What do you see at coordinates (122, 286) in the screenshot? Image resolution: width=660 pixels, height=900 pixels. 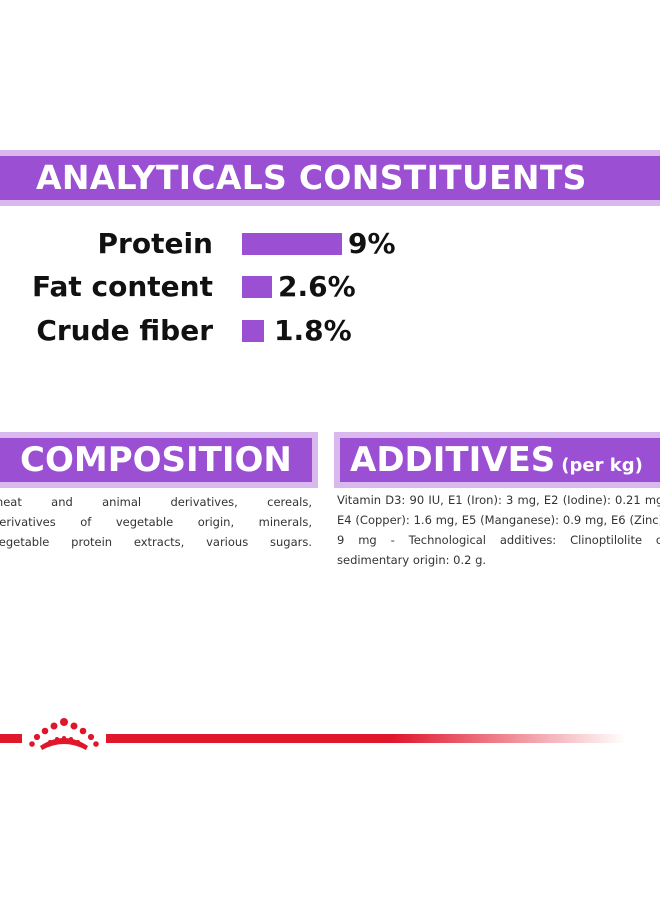 I see `fat-label: Fat content` at bounding box center [122, 286].